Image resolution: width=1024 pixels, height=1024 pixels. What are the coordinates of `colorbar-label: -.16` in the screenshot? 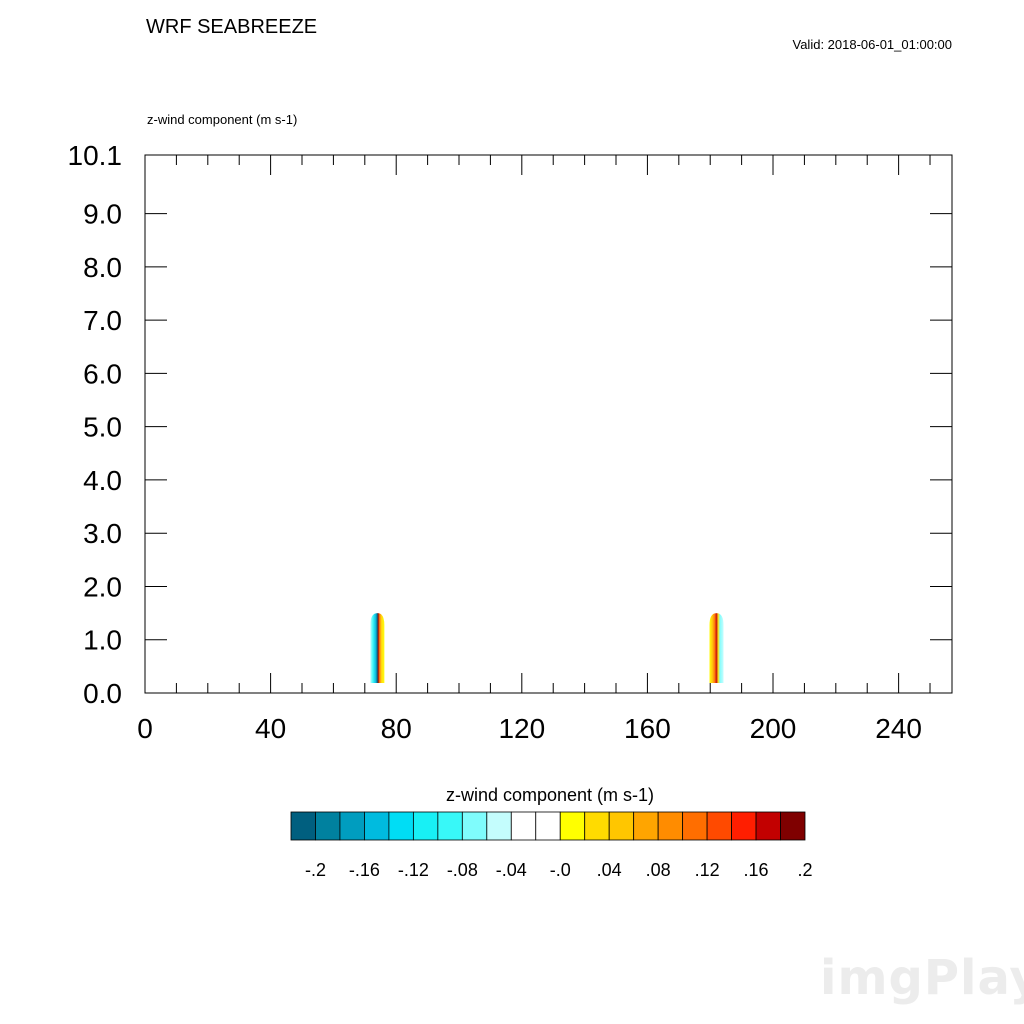 It's located at (364, 870).